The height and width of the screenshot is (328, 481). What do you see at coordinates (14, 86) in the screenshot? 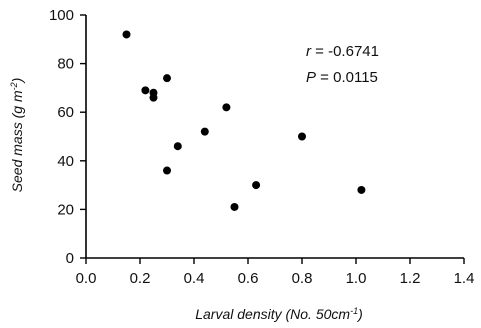
I see `y-axis-title-sup: -2` at bounding box center [14, 86].